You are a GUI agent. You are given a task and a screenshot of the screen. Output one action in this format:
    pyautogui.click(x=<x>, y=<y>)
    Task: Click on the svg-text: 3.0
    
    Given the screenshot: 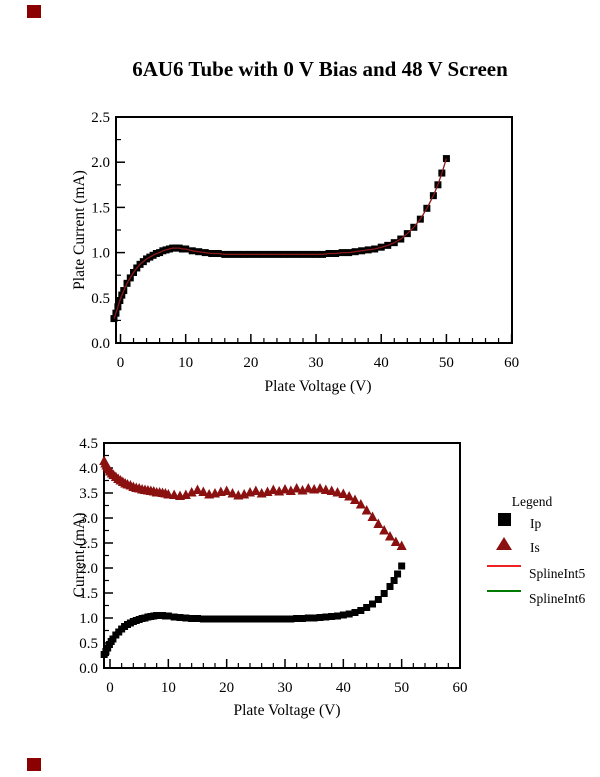 What is the action you would take?
    pyautogui.click(x=88, y=519)
    